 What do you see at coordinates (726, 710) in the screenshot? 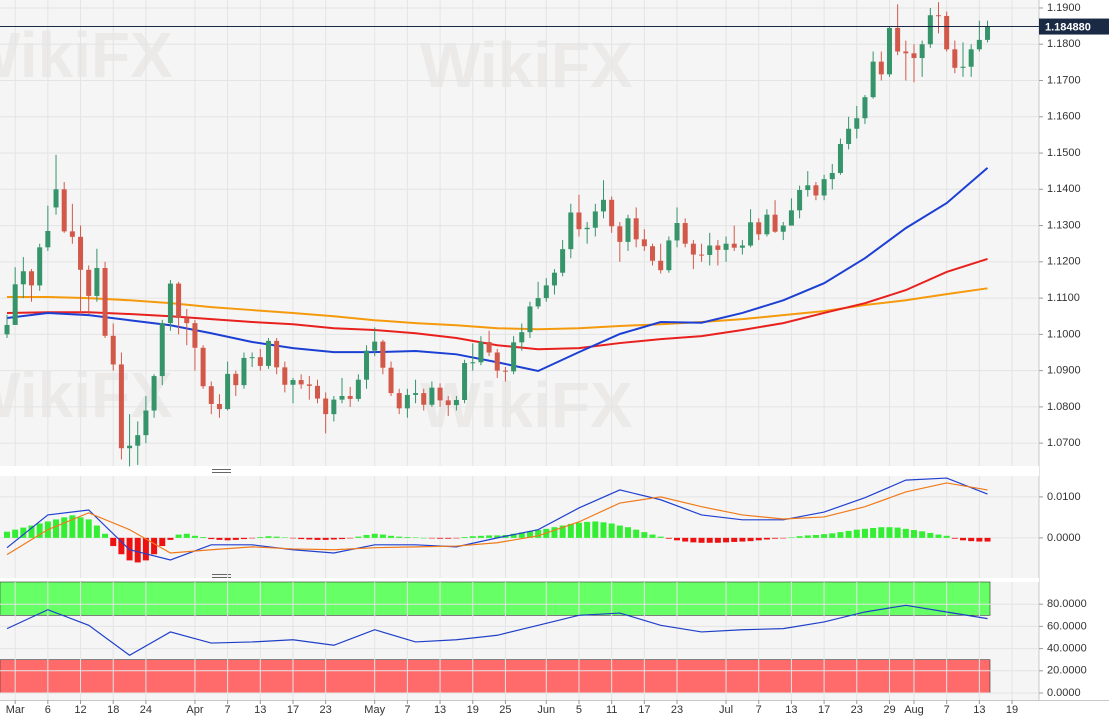
I see `x-tick-label: Jul` at bounding box center [726, 710].